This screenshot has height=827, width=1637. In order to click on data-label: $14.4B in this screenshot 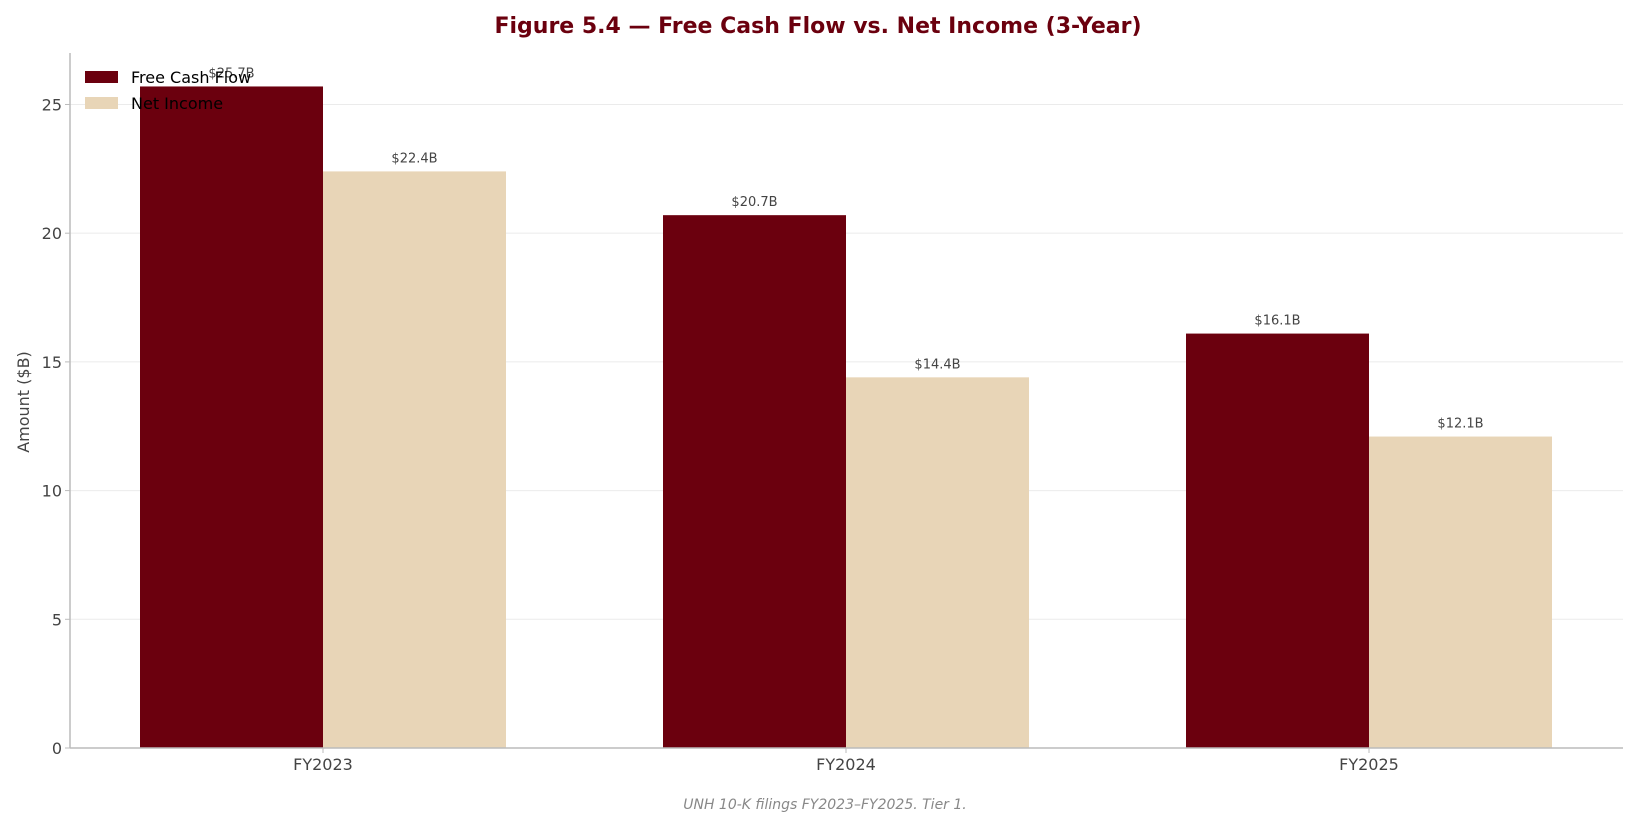, I will do `click(937, 364)`.